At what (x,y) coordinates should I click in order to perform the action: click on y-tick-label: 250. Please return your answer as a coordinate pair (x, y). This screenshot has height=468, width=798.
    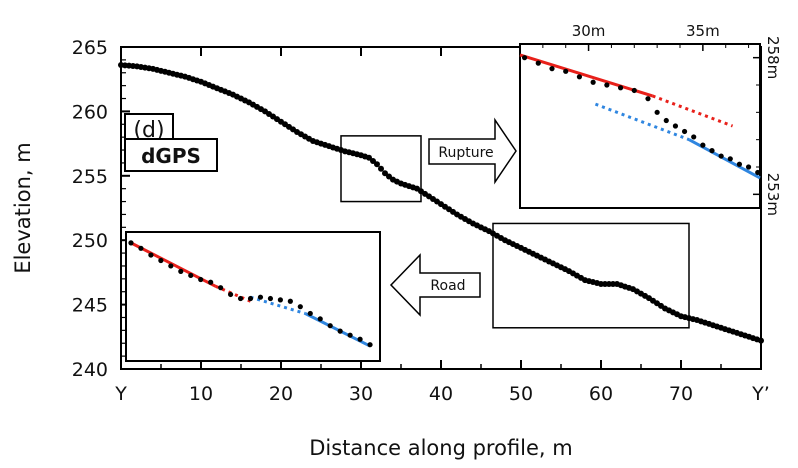
    Looking at the image, I should click on (90, 241).